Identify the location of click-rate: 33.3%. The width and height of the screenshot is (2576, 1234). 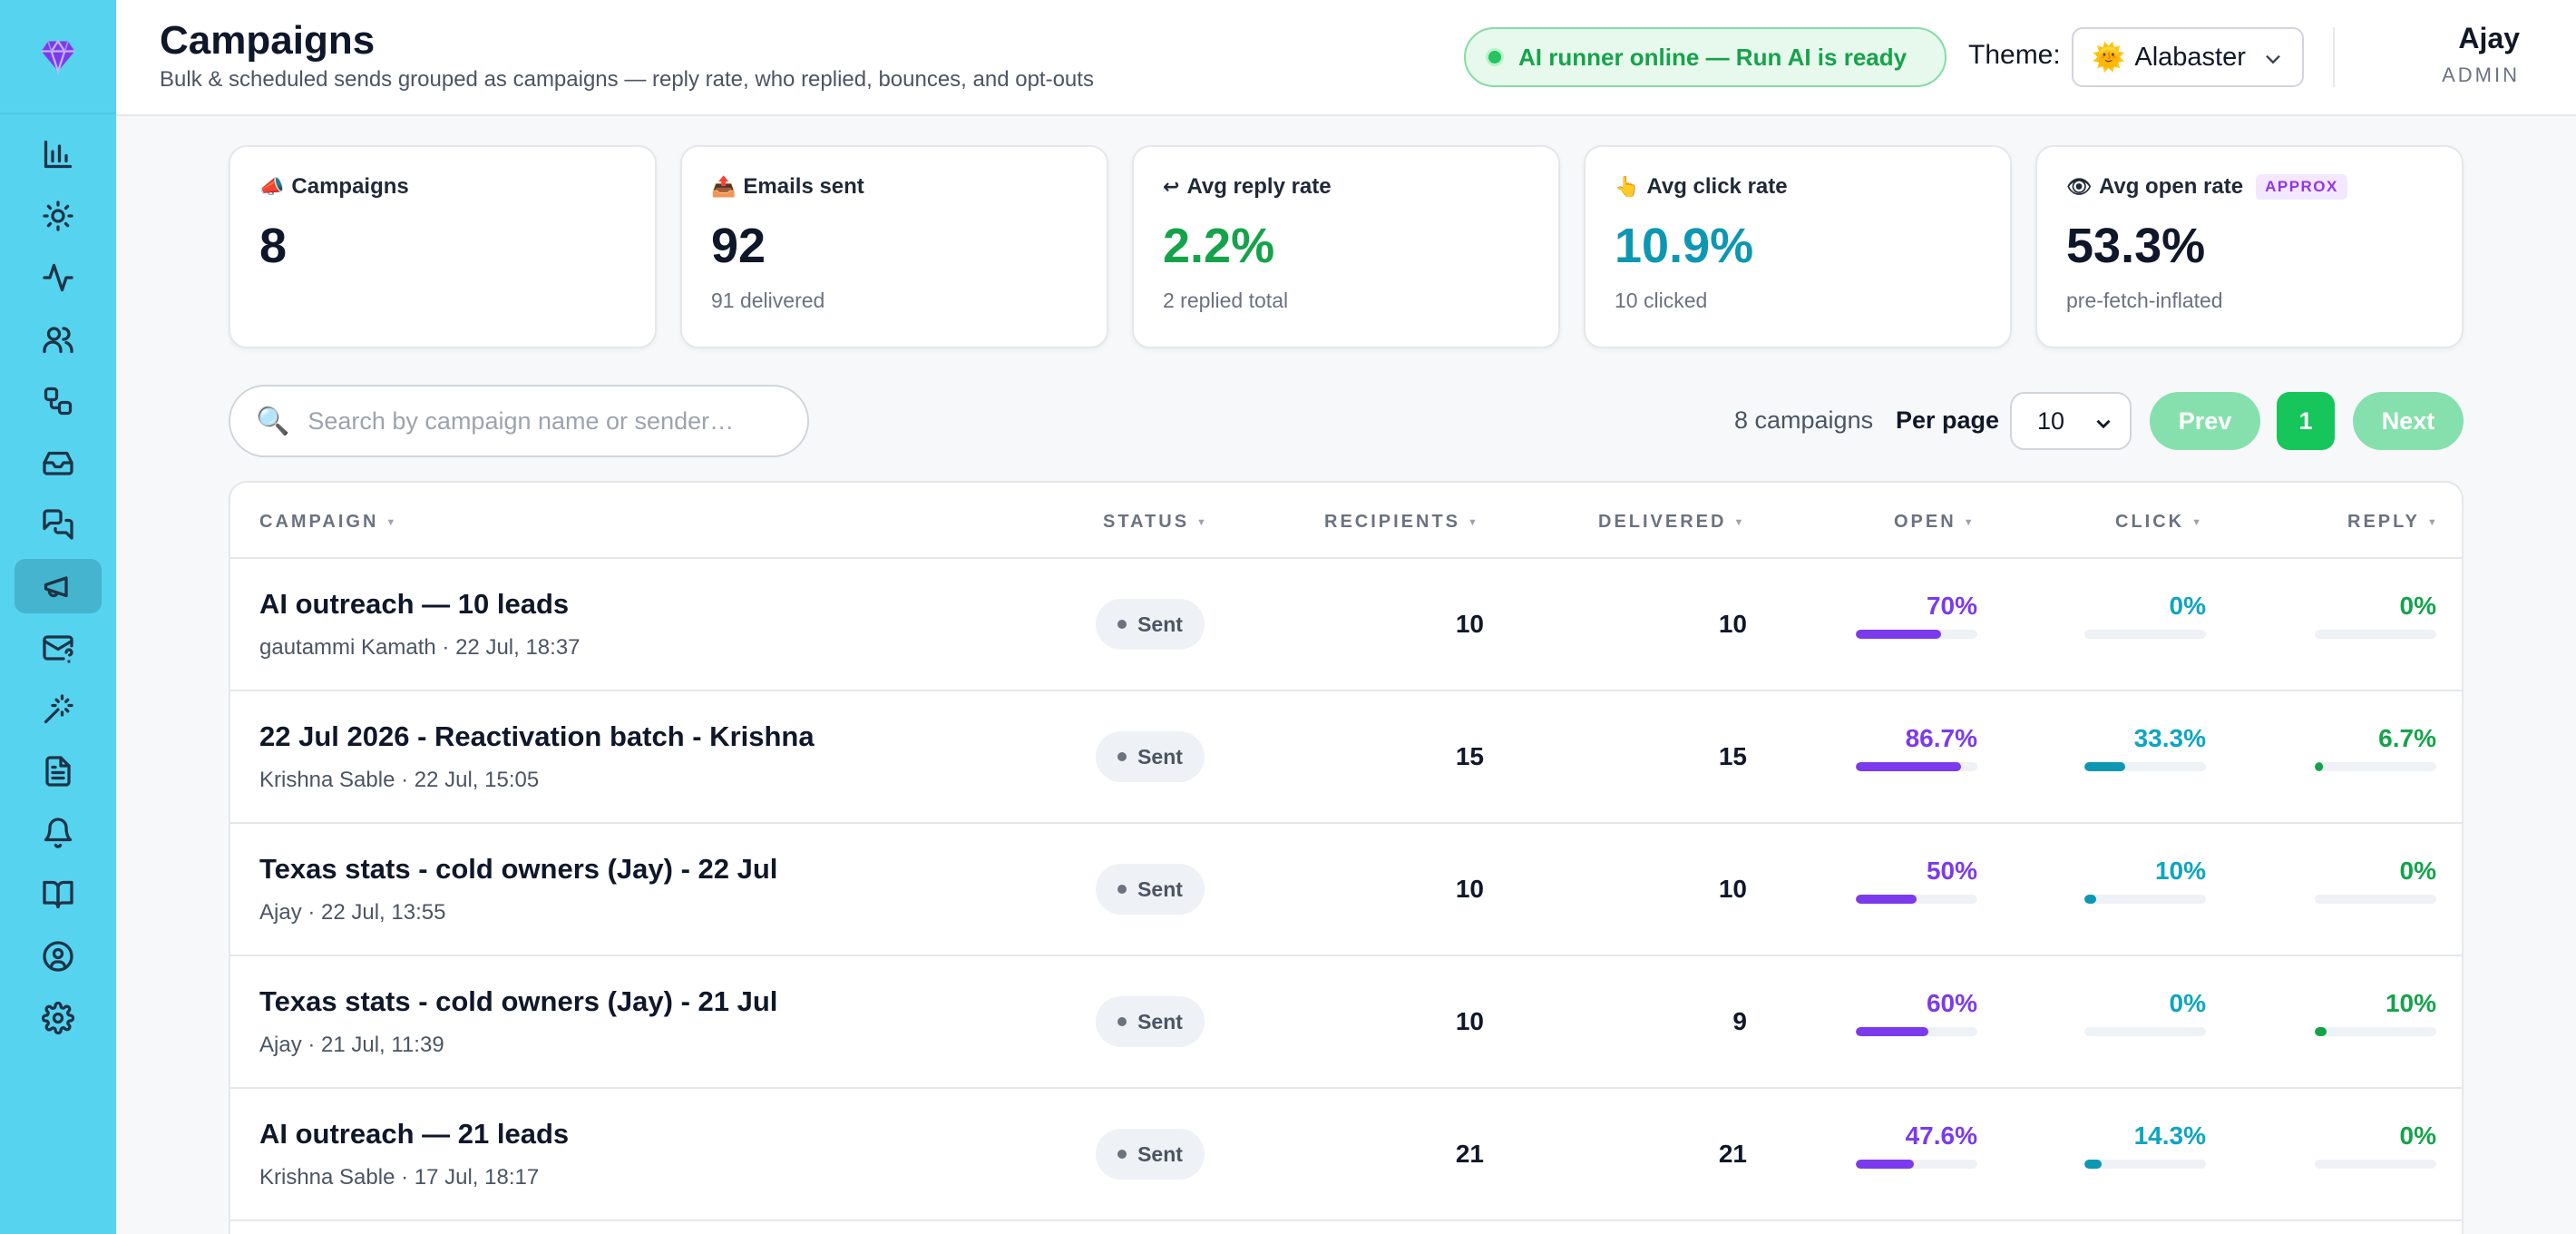
(2145, 747).